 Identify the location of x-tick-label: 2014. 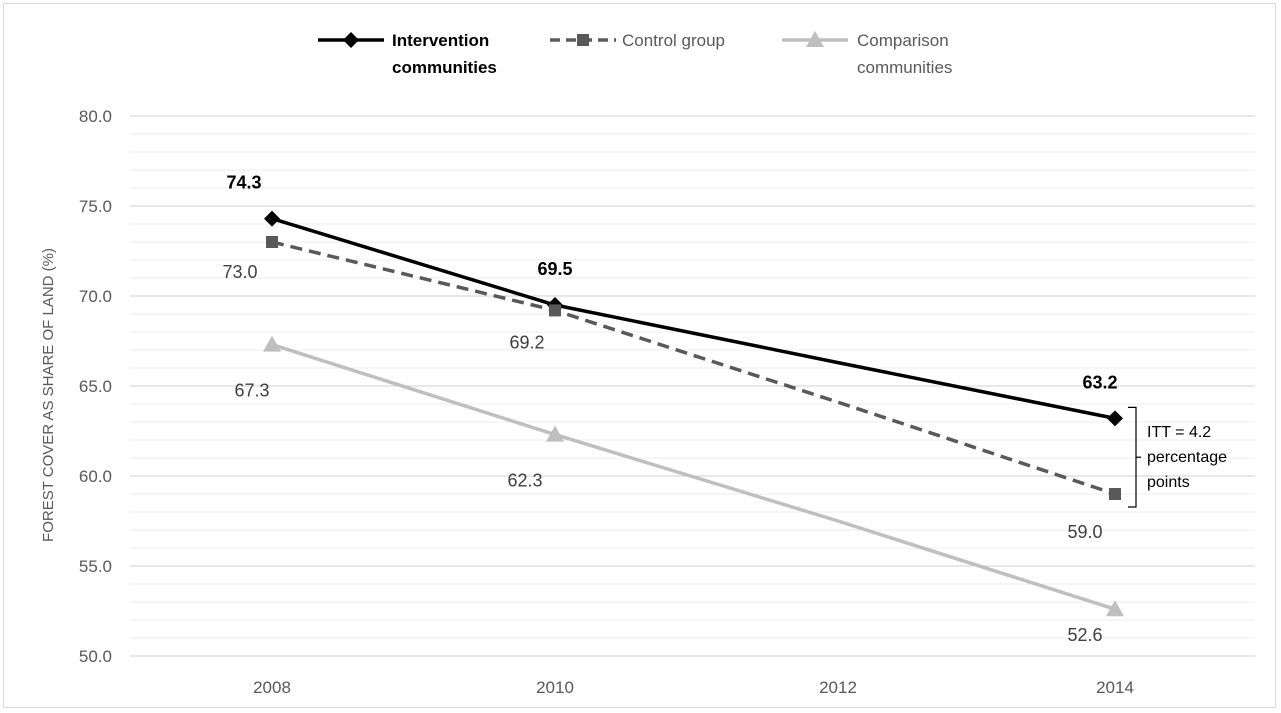
(1115, 687).